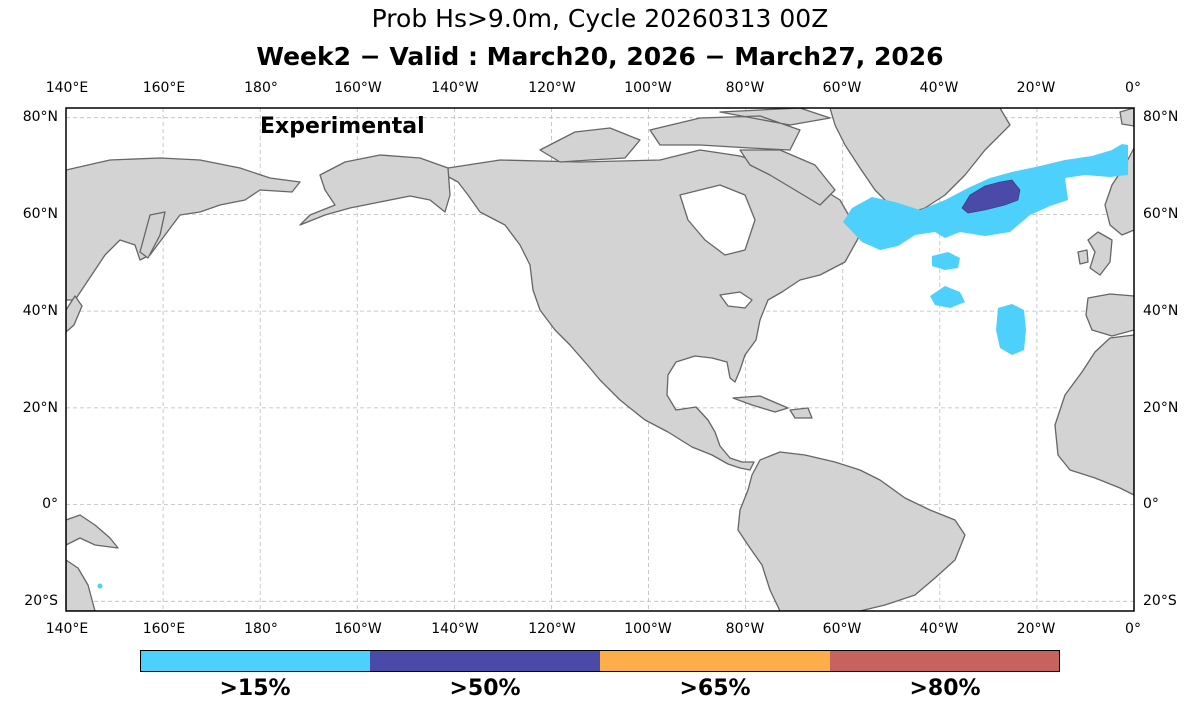 This screenshot has width=1200, height=716. I want to click on lat-tick-left: 20°N, so click(40, 408).